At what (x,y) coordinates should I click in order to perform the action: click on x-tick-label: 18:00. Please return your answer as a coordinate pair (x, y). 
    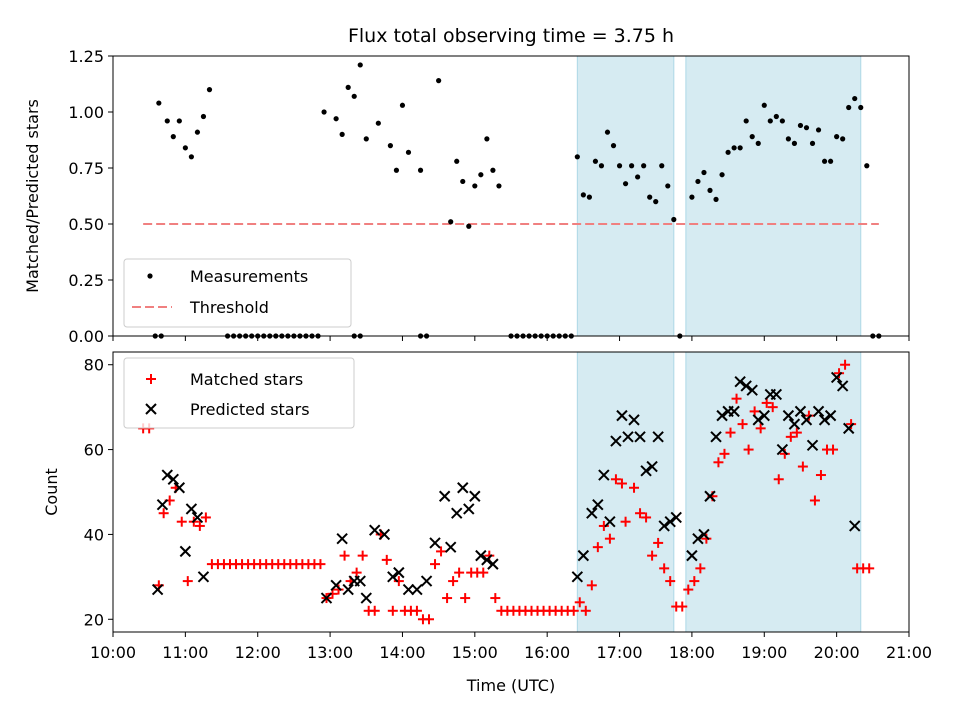
    Looking at the image, I should click on (692, 652).